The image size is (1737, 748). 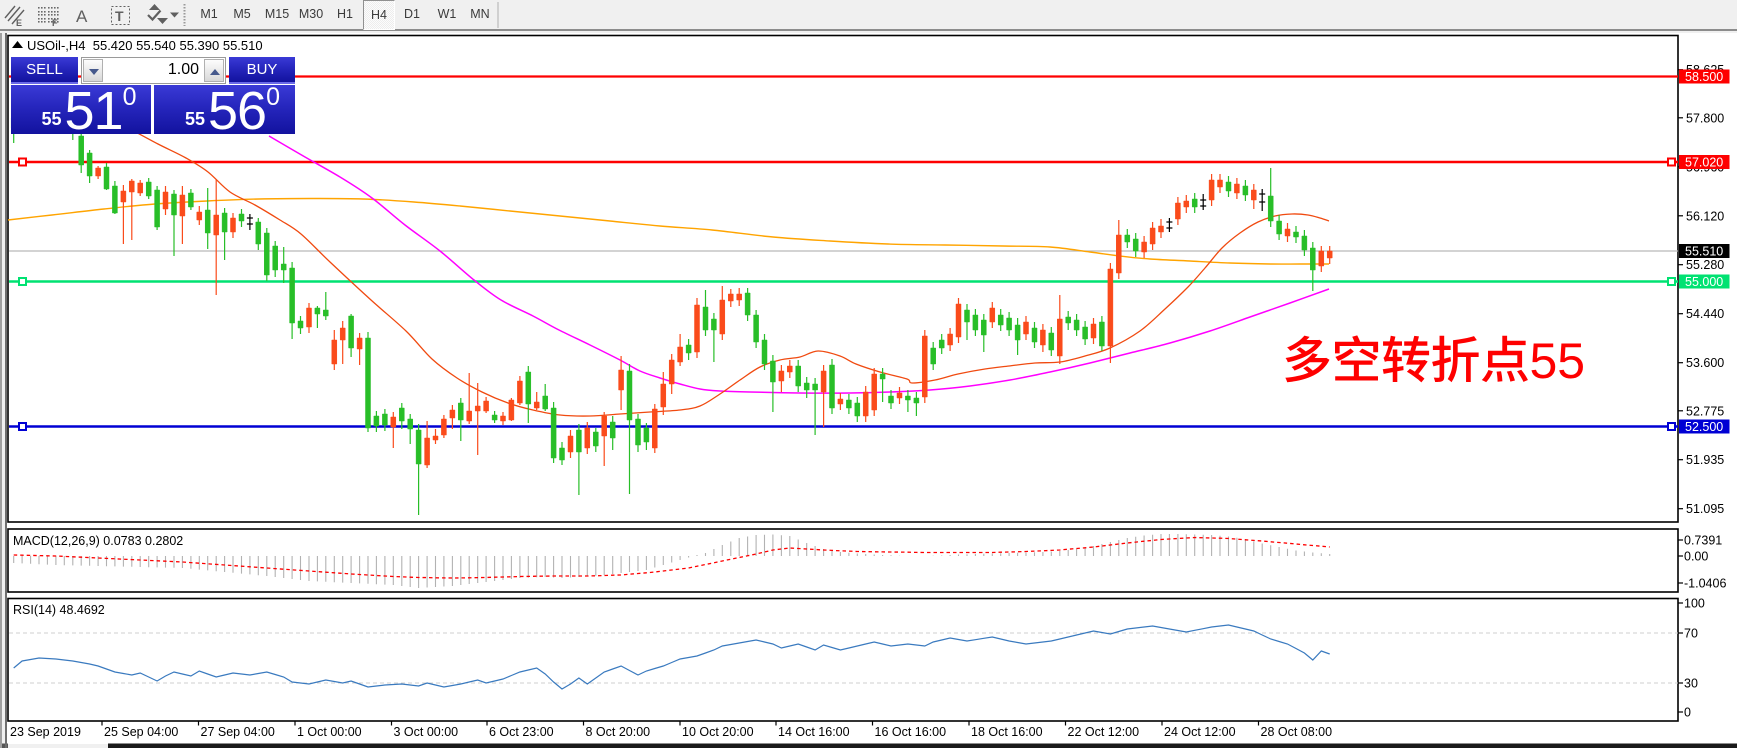 What do you see at coordinates (1705, 265) in the screenshot?
I see `svg-text: 55.280` at bounding box center [1705, 265].